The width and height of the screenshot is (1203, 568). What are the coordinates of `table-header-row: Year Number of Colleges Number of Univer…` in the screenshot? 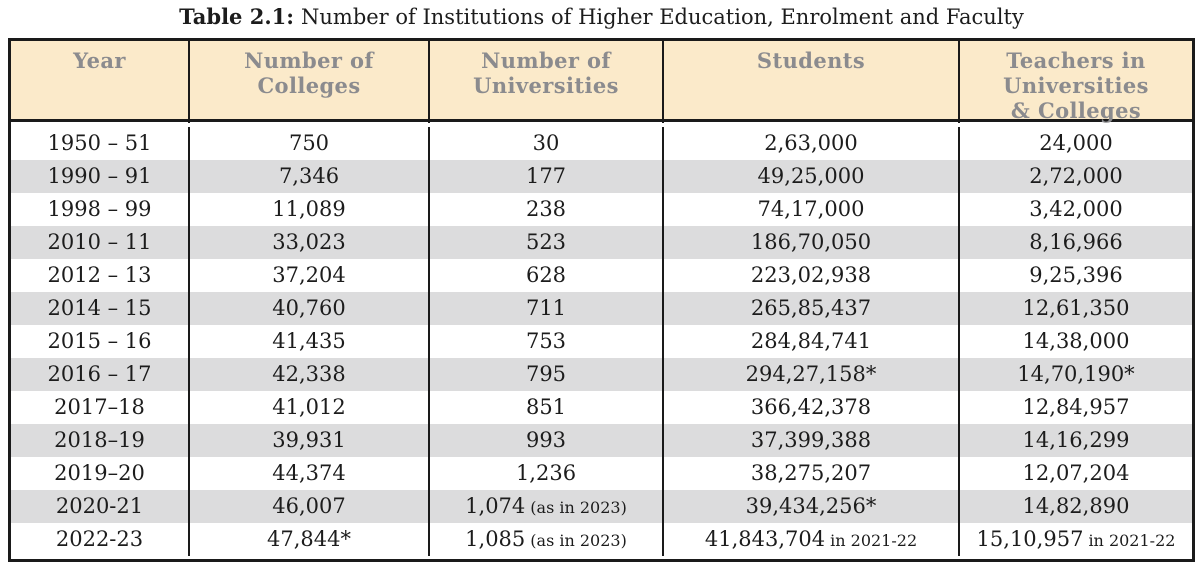 It's located at (601, 82).